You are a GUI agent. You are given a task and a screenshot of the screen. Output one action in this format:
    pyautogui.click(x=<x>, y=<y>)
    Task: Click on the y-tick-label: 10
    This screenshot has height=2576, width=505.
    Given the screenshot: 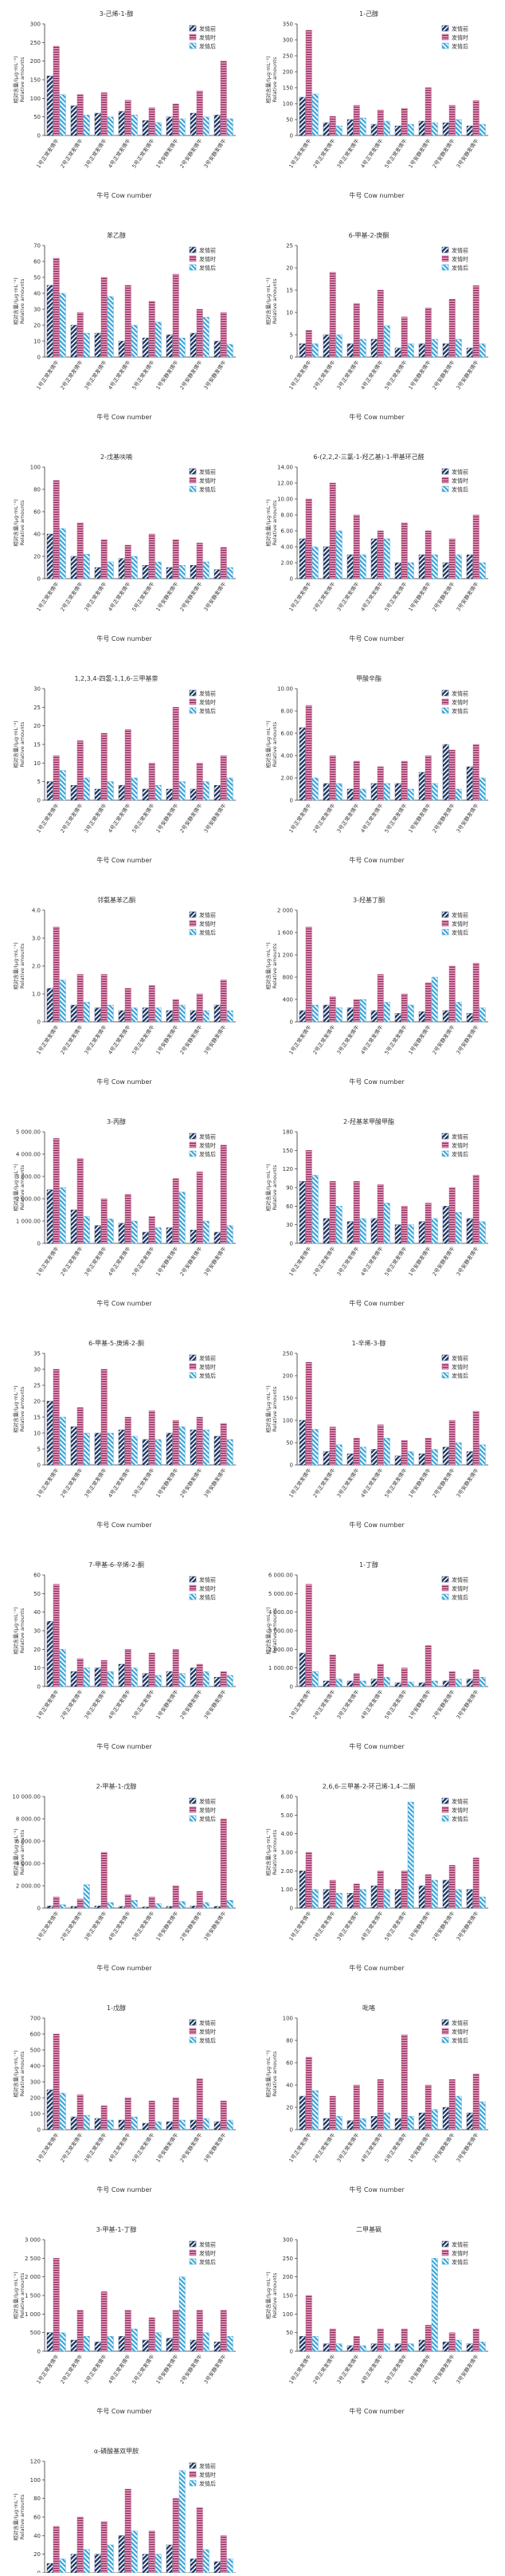 What is the action you would take?
    pyautogui.click(x=289, y=313)
    